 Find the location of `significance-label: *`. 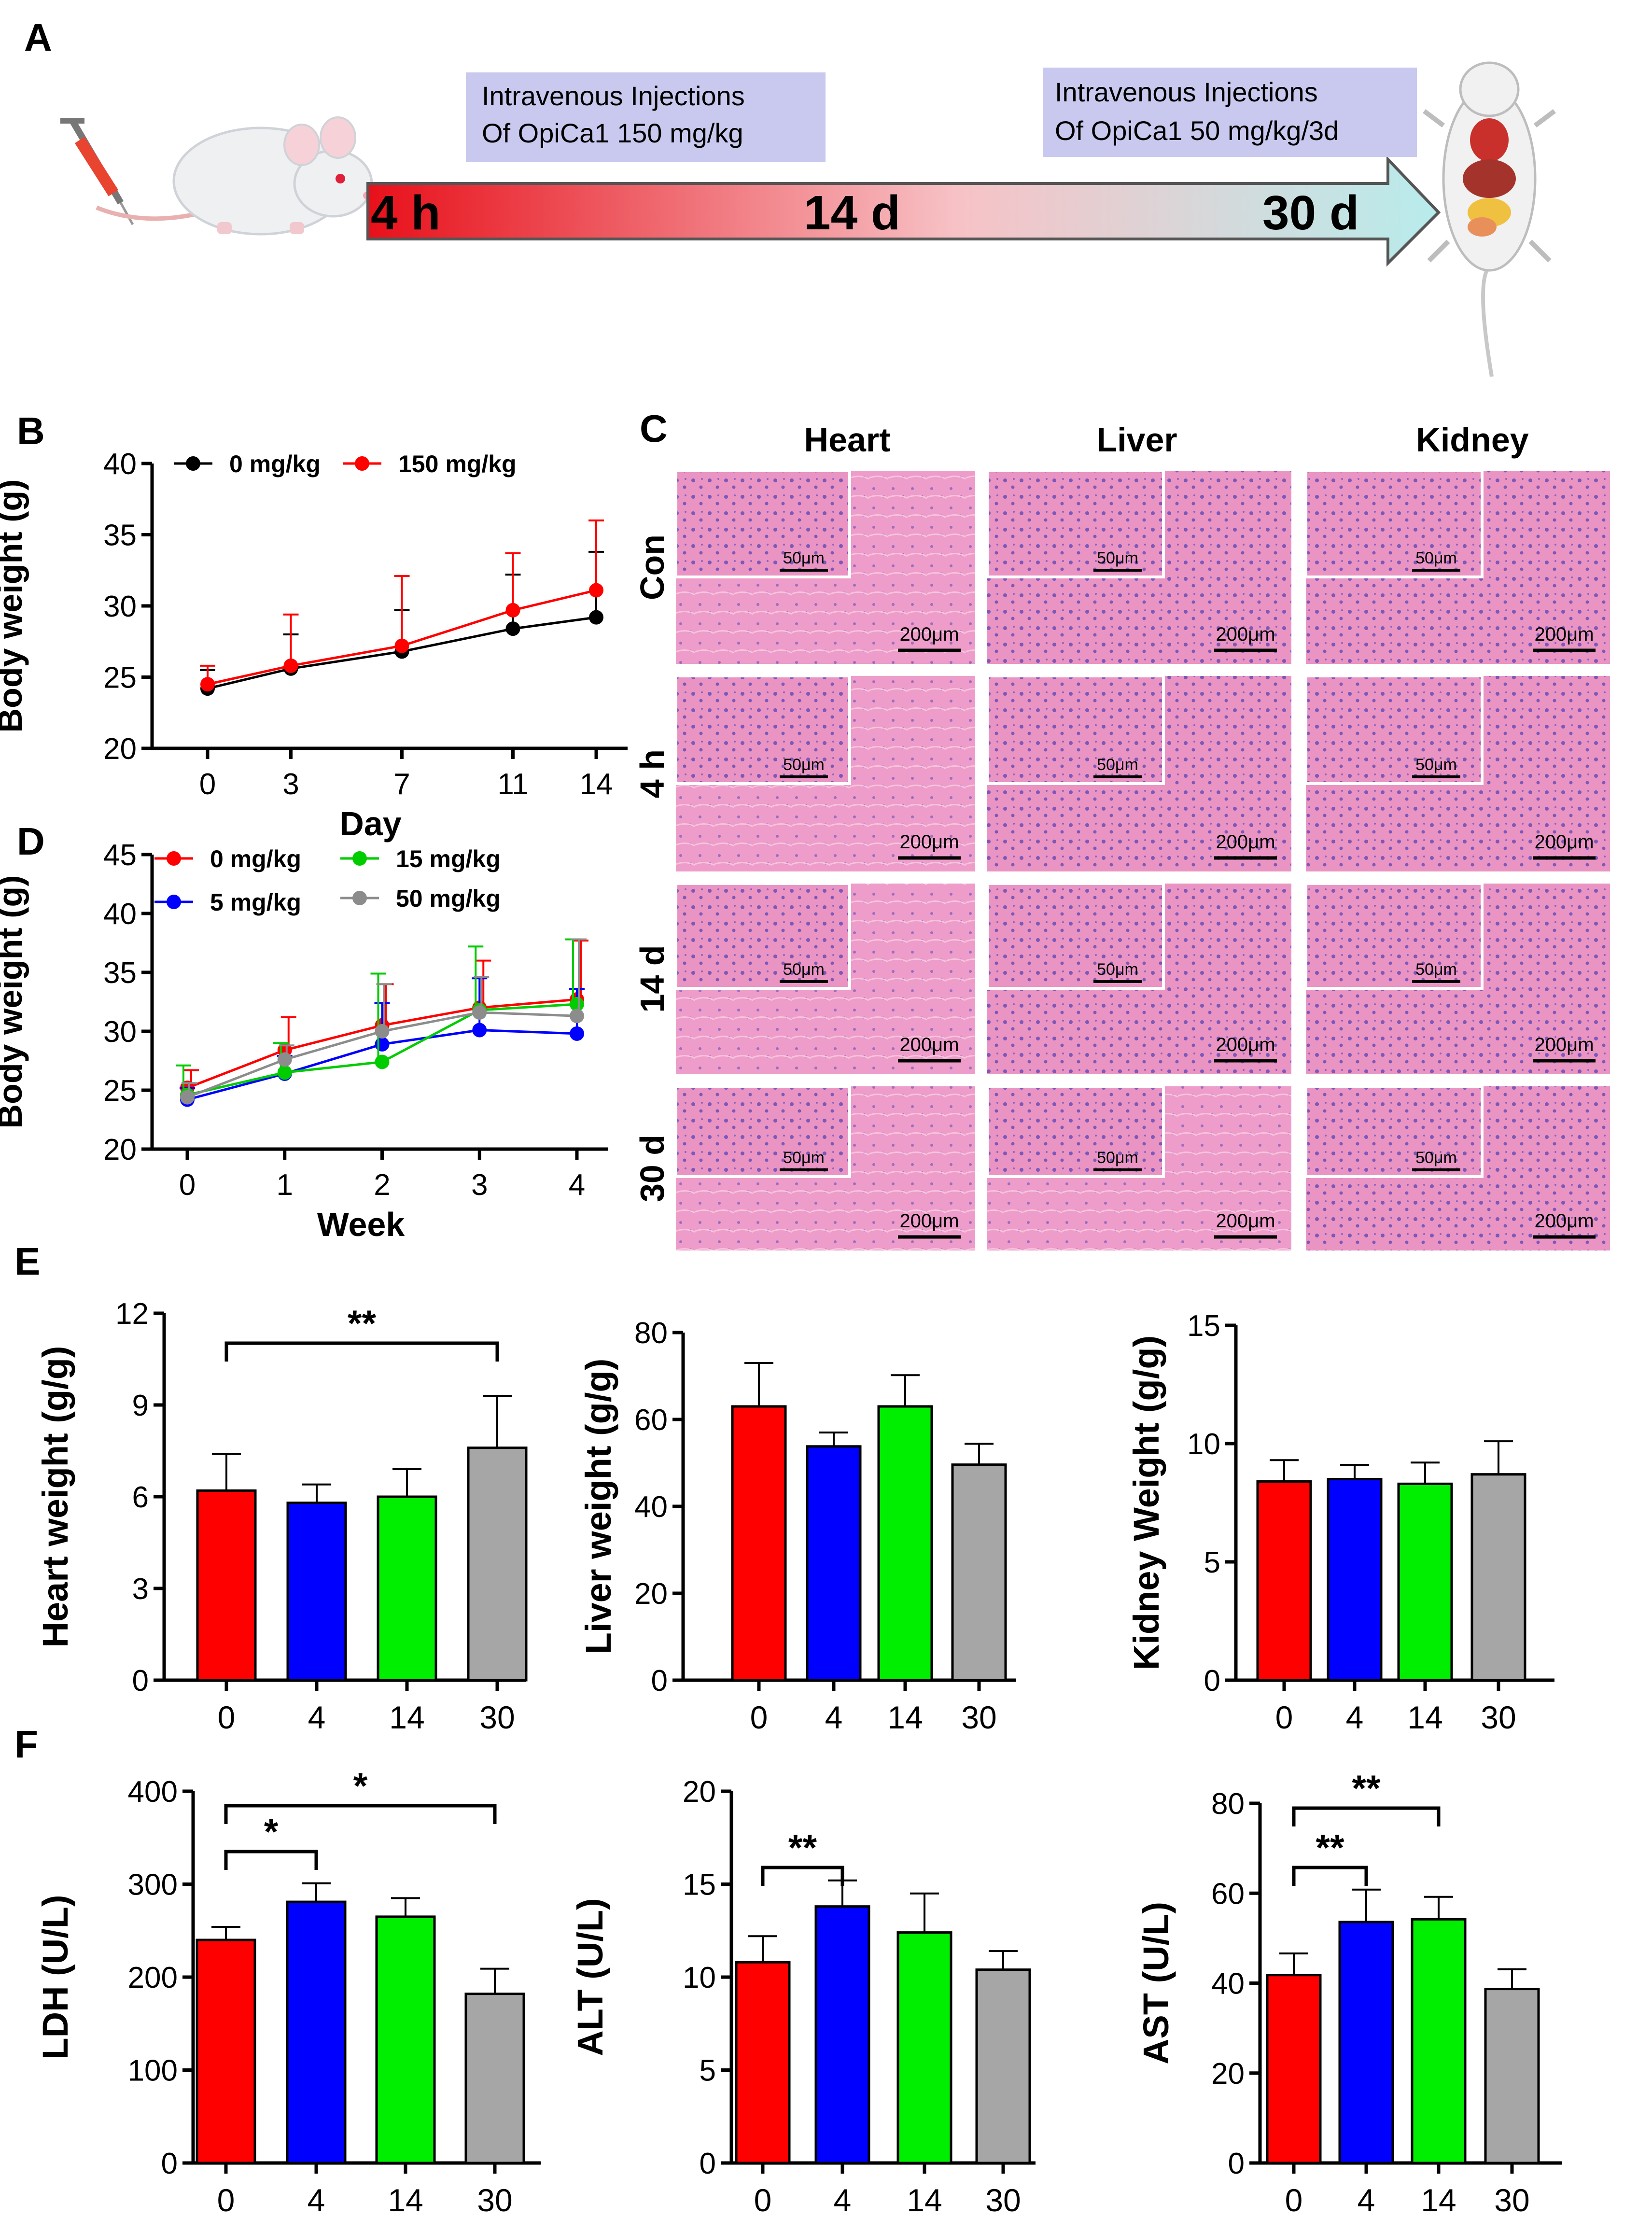

significance-label: * is located at coordinates (361, 1786).